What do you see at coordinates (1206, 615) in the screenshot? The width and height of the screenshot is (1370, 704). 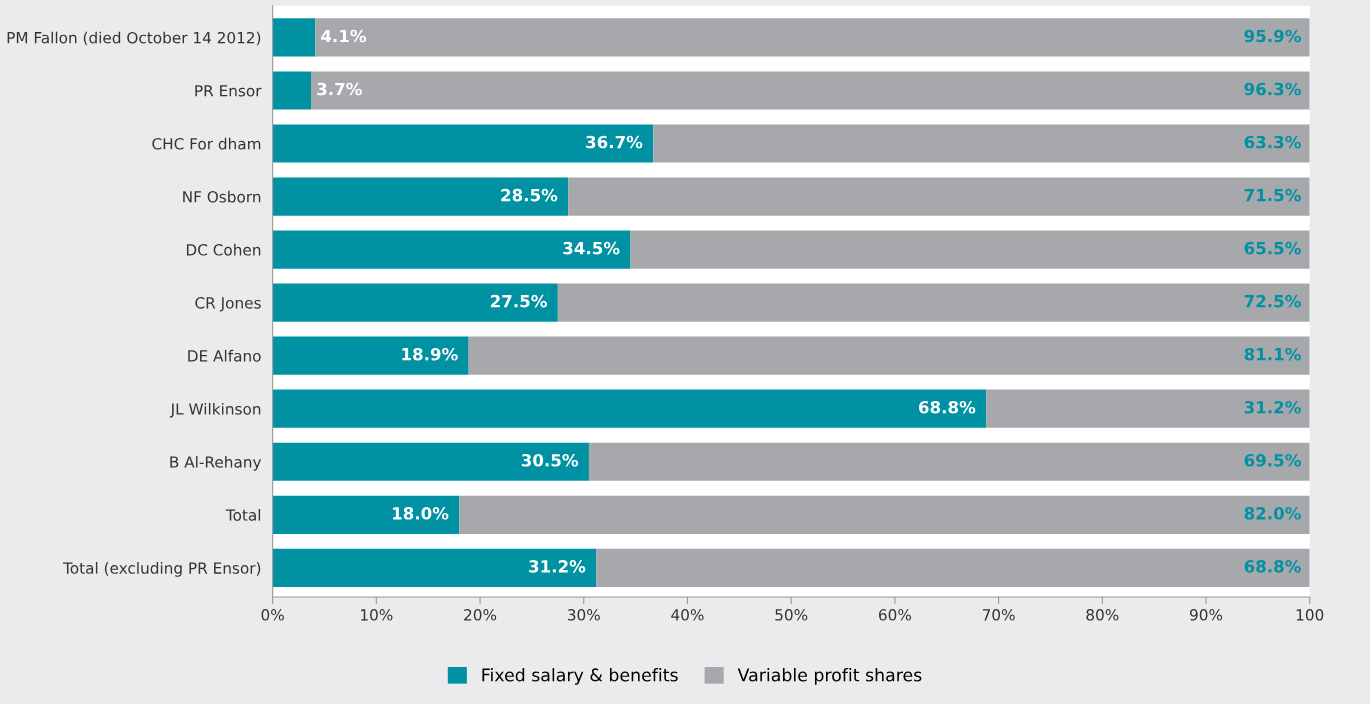 I see `x-tick-label: 90%` at bounding box center [1206, 615].